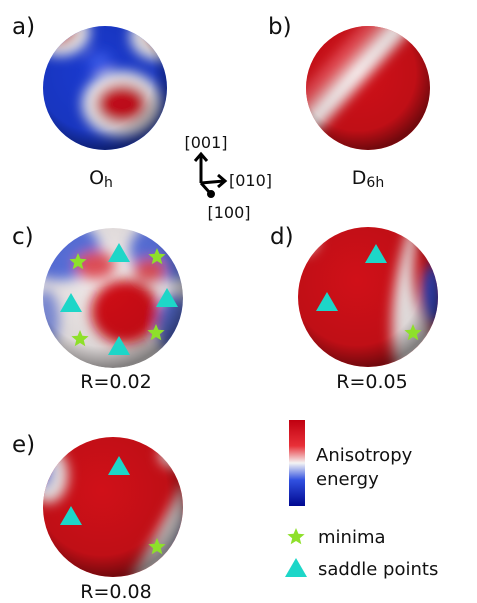  Describe the element at coordinates (280, 27) in the screenshot. I see `panel-label: b)` at that location.